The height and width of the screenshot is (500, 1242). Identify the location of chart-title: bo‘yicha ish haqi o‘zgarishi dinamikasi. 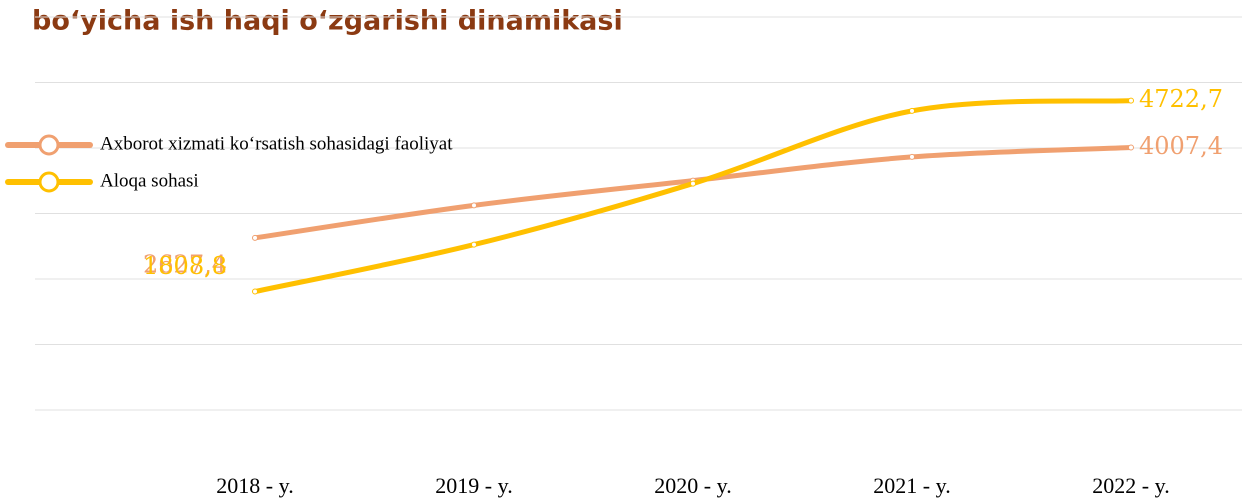
(327, 21).